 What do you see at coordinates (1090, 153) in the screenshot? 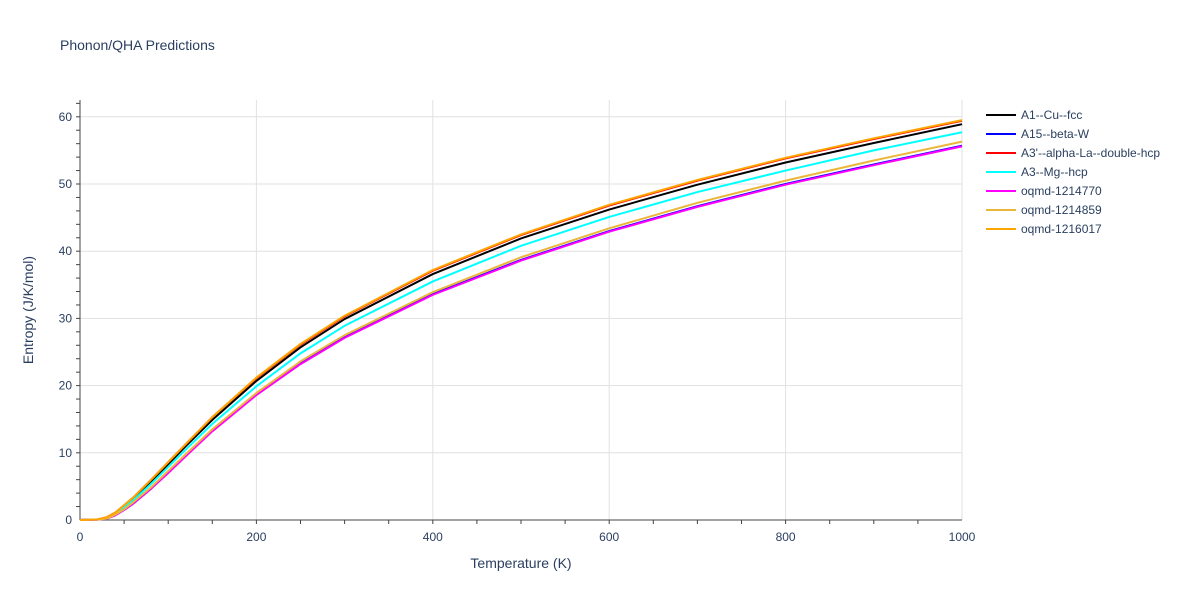
I see `legend-item-label: A3'--alpha-La--double-hcp` at bounding box center [1090, 153].